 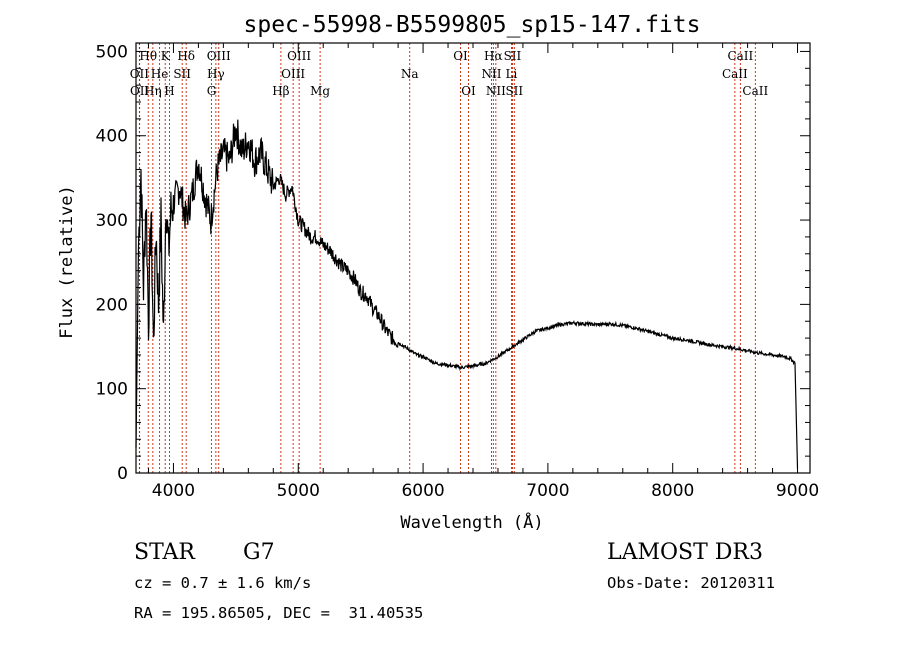 What do you see at coordinates (148, 56) in the screenshot?
I see `spectral-line-label: Hθ` at bounding box center [148, 56].